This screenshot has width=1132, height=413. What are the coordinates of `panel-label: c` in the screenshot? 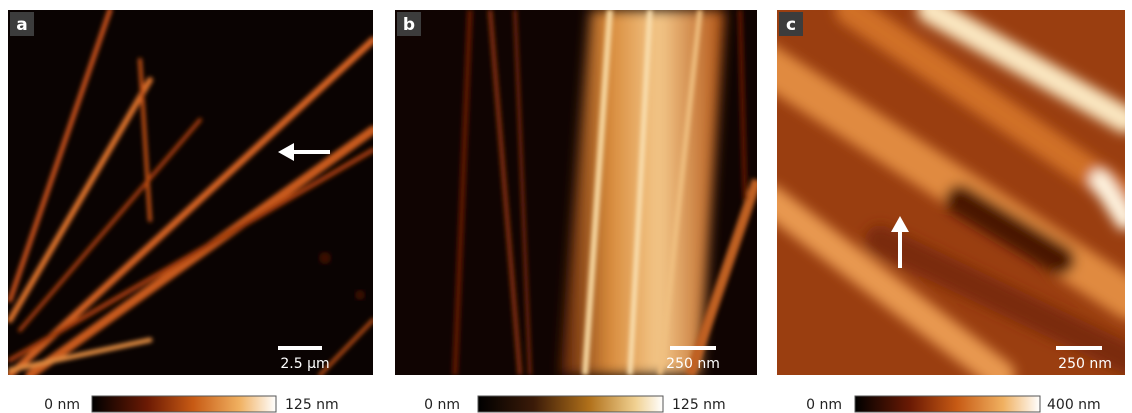 It's located at (791, 25).